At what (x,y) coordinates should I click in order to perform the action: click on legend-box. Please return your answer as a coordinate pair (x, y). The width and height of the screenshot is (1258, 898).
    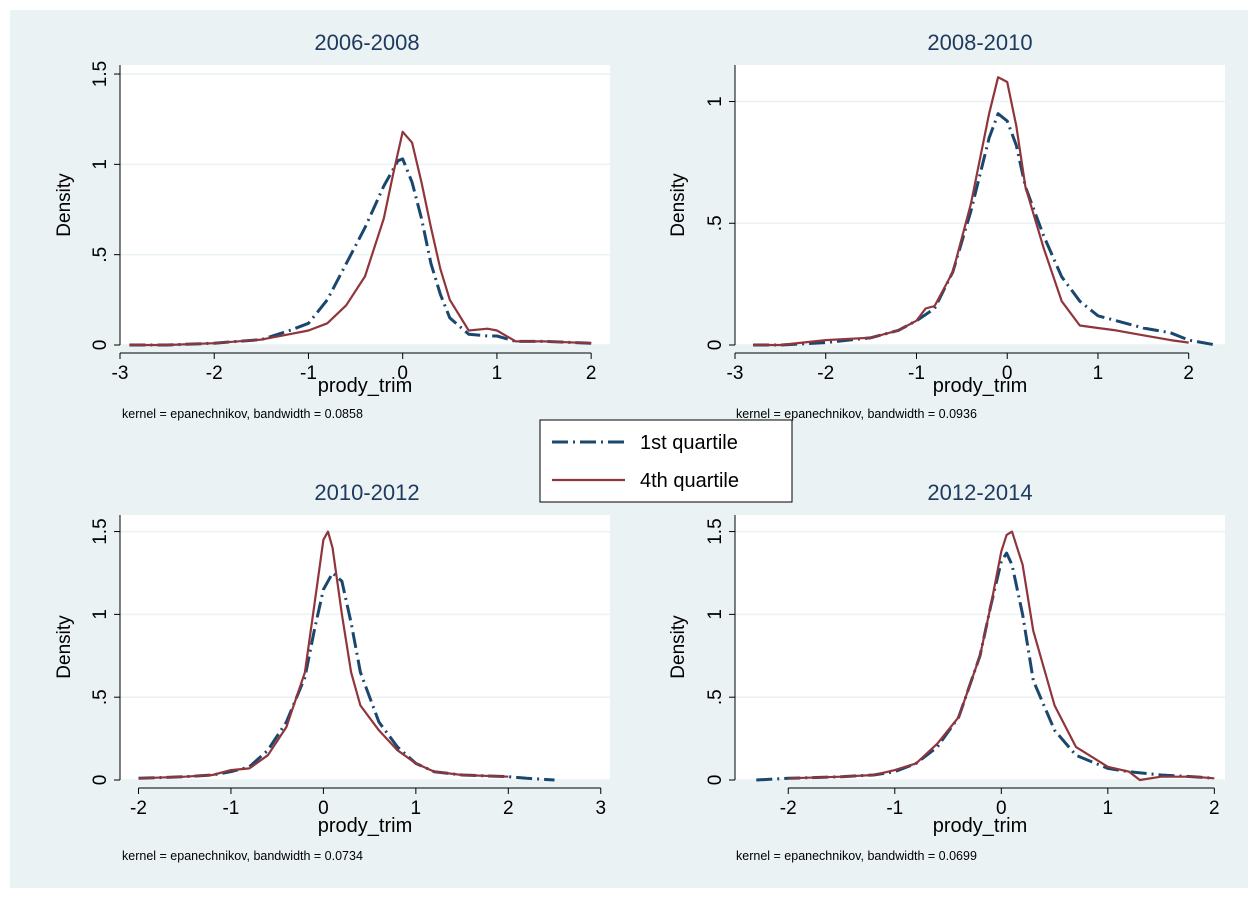
    Looking at the image, I should click on (666, 461).